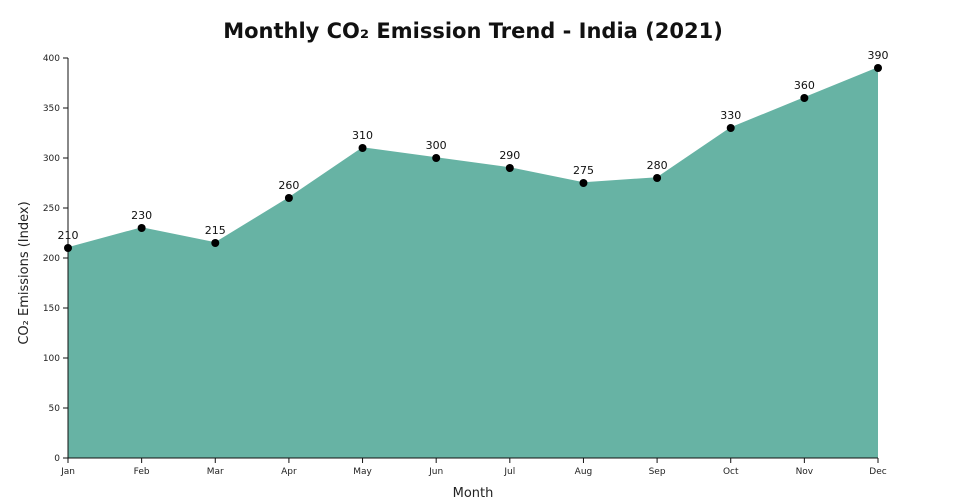 This screenshot has height=500, width=960. What do you see at coordinates (657, 165) in the screenshot?
I see `data-label: 280` at bounding box center [657, 165].